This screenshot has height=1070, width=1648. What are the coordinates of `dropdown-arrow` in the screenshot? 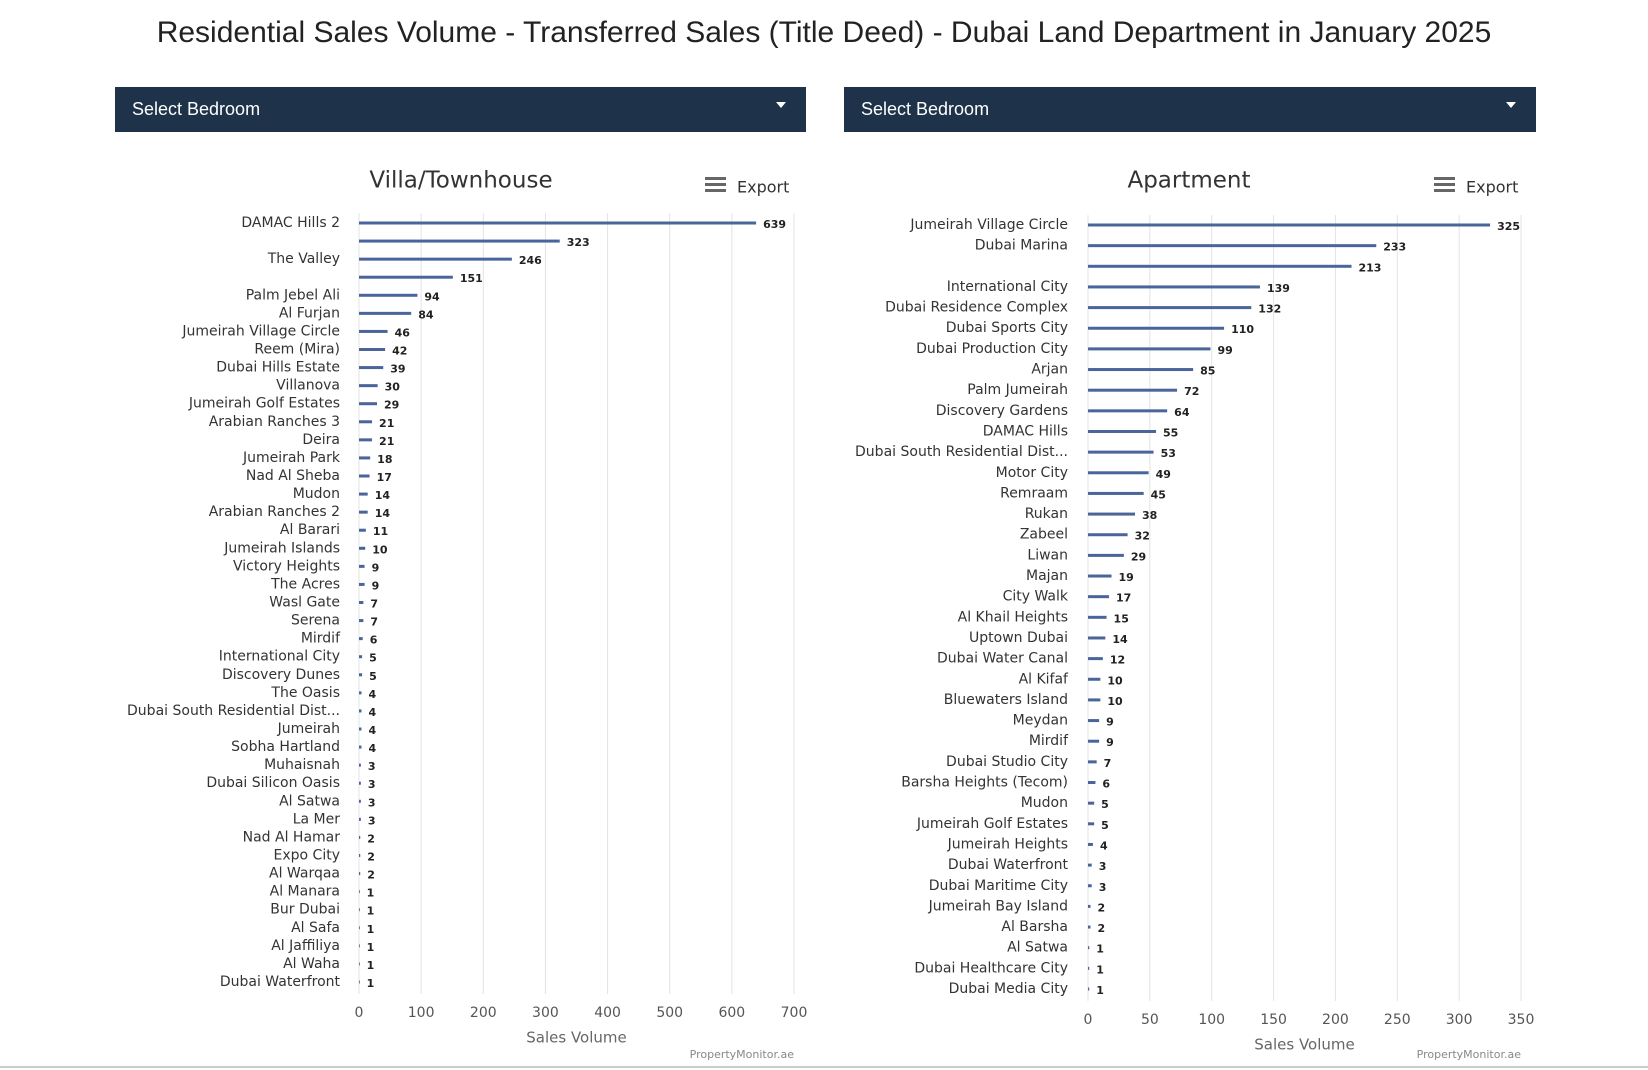 It's located at (1511, 105).